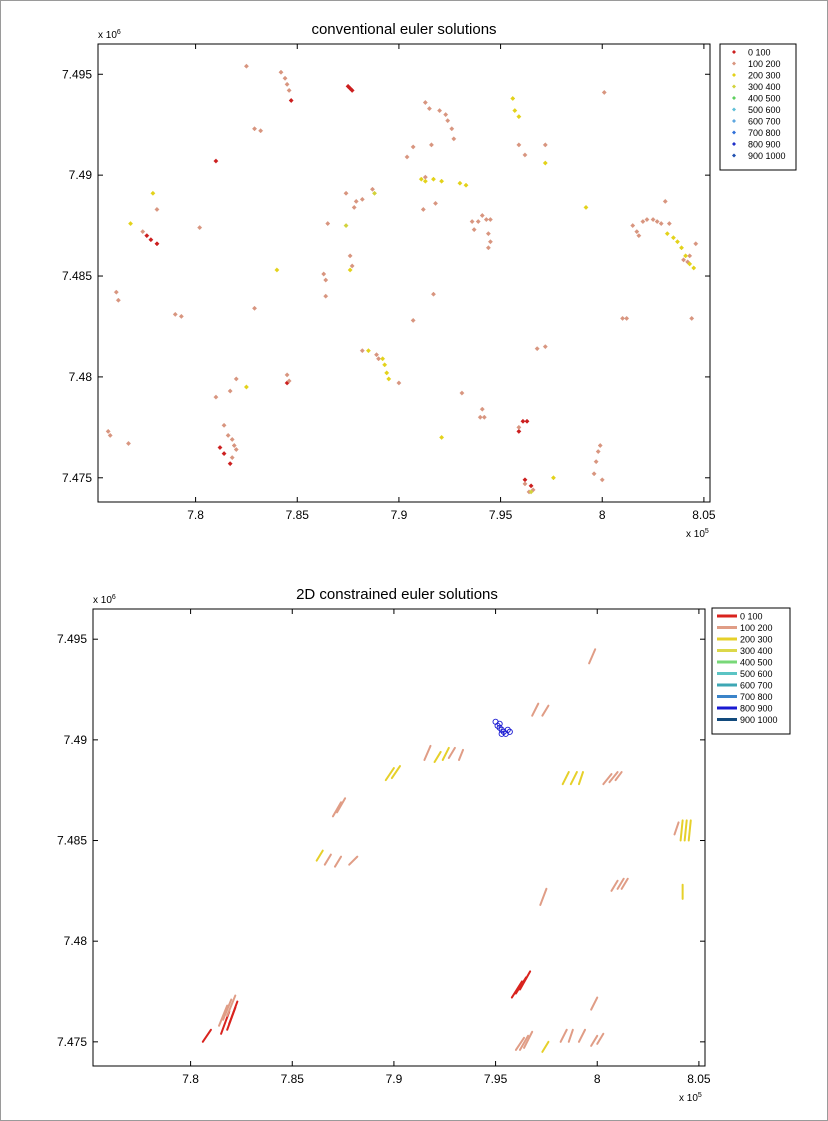 The image size is (828, 1121). I want to click on top-x-tick-label: 7.95, so click(501, 515).